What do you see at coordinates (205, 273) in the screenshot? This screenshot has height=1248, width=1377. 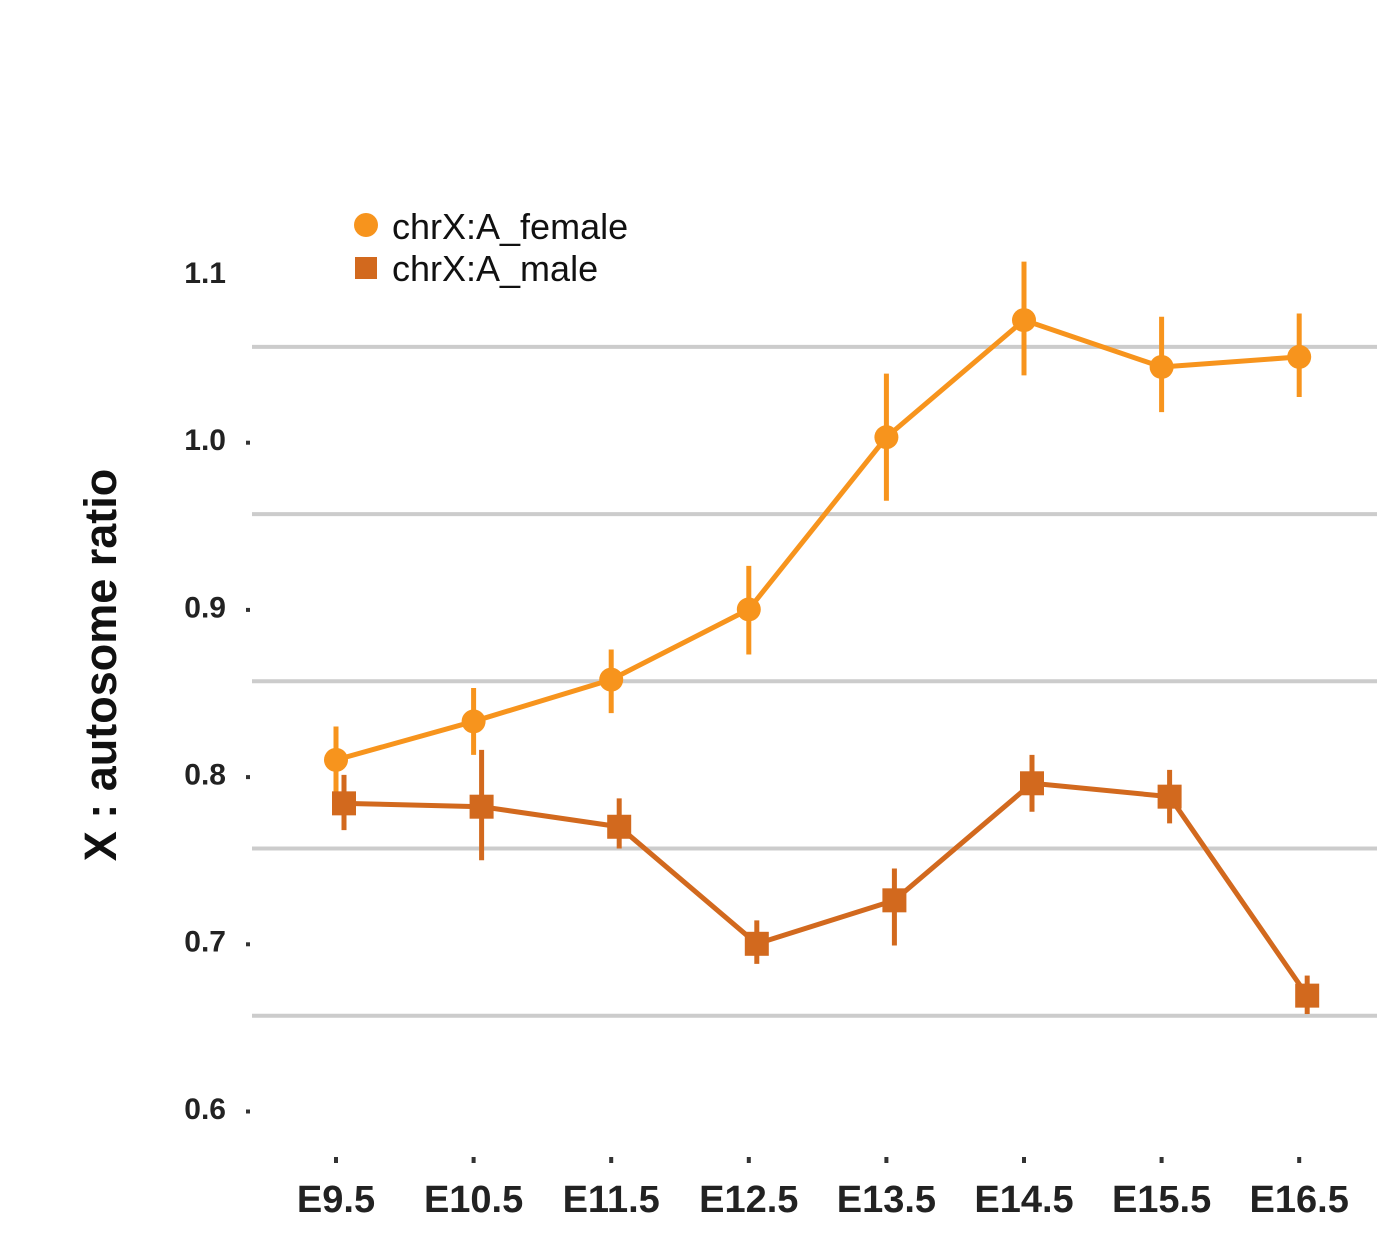 I see `y-tick-label: 1.1` at bounding box center [205, 273].